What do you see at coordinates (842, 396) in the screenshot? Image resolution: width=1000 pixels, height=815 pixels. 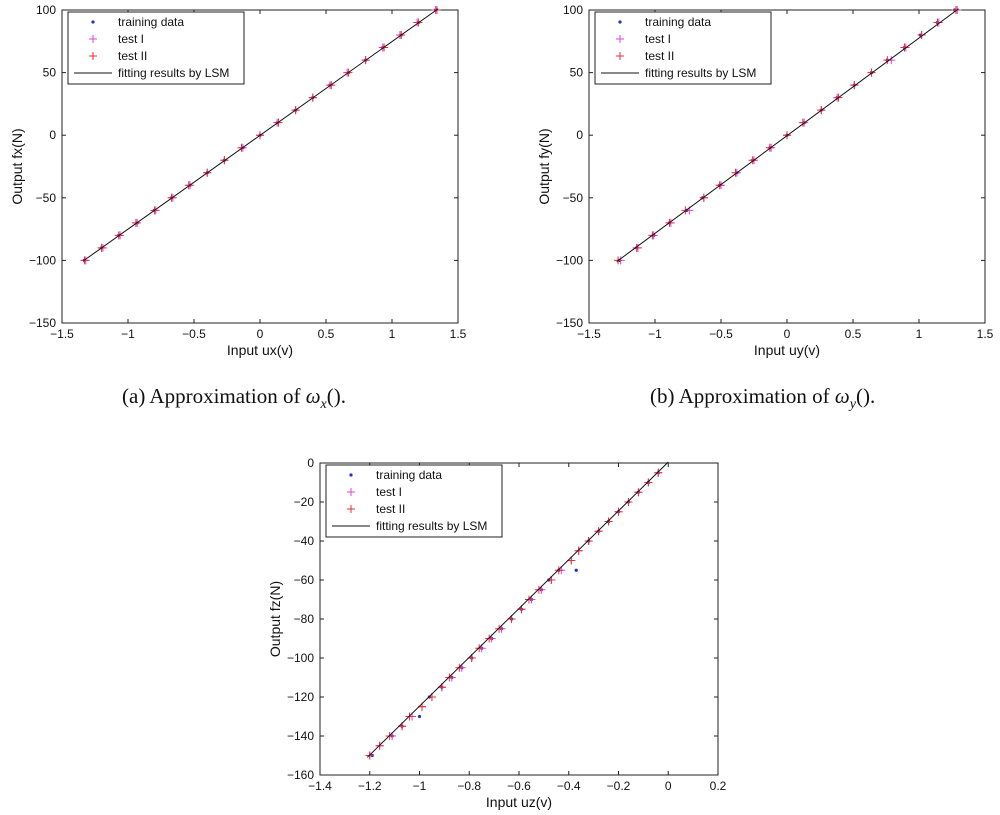 I see `caption-b-symbol: ω` at bounding box center [842, 396].